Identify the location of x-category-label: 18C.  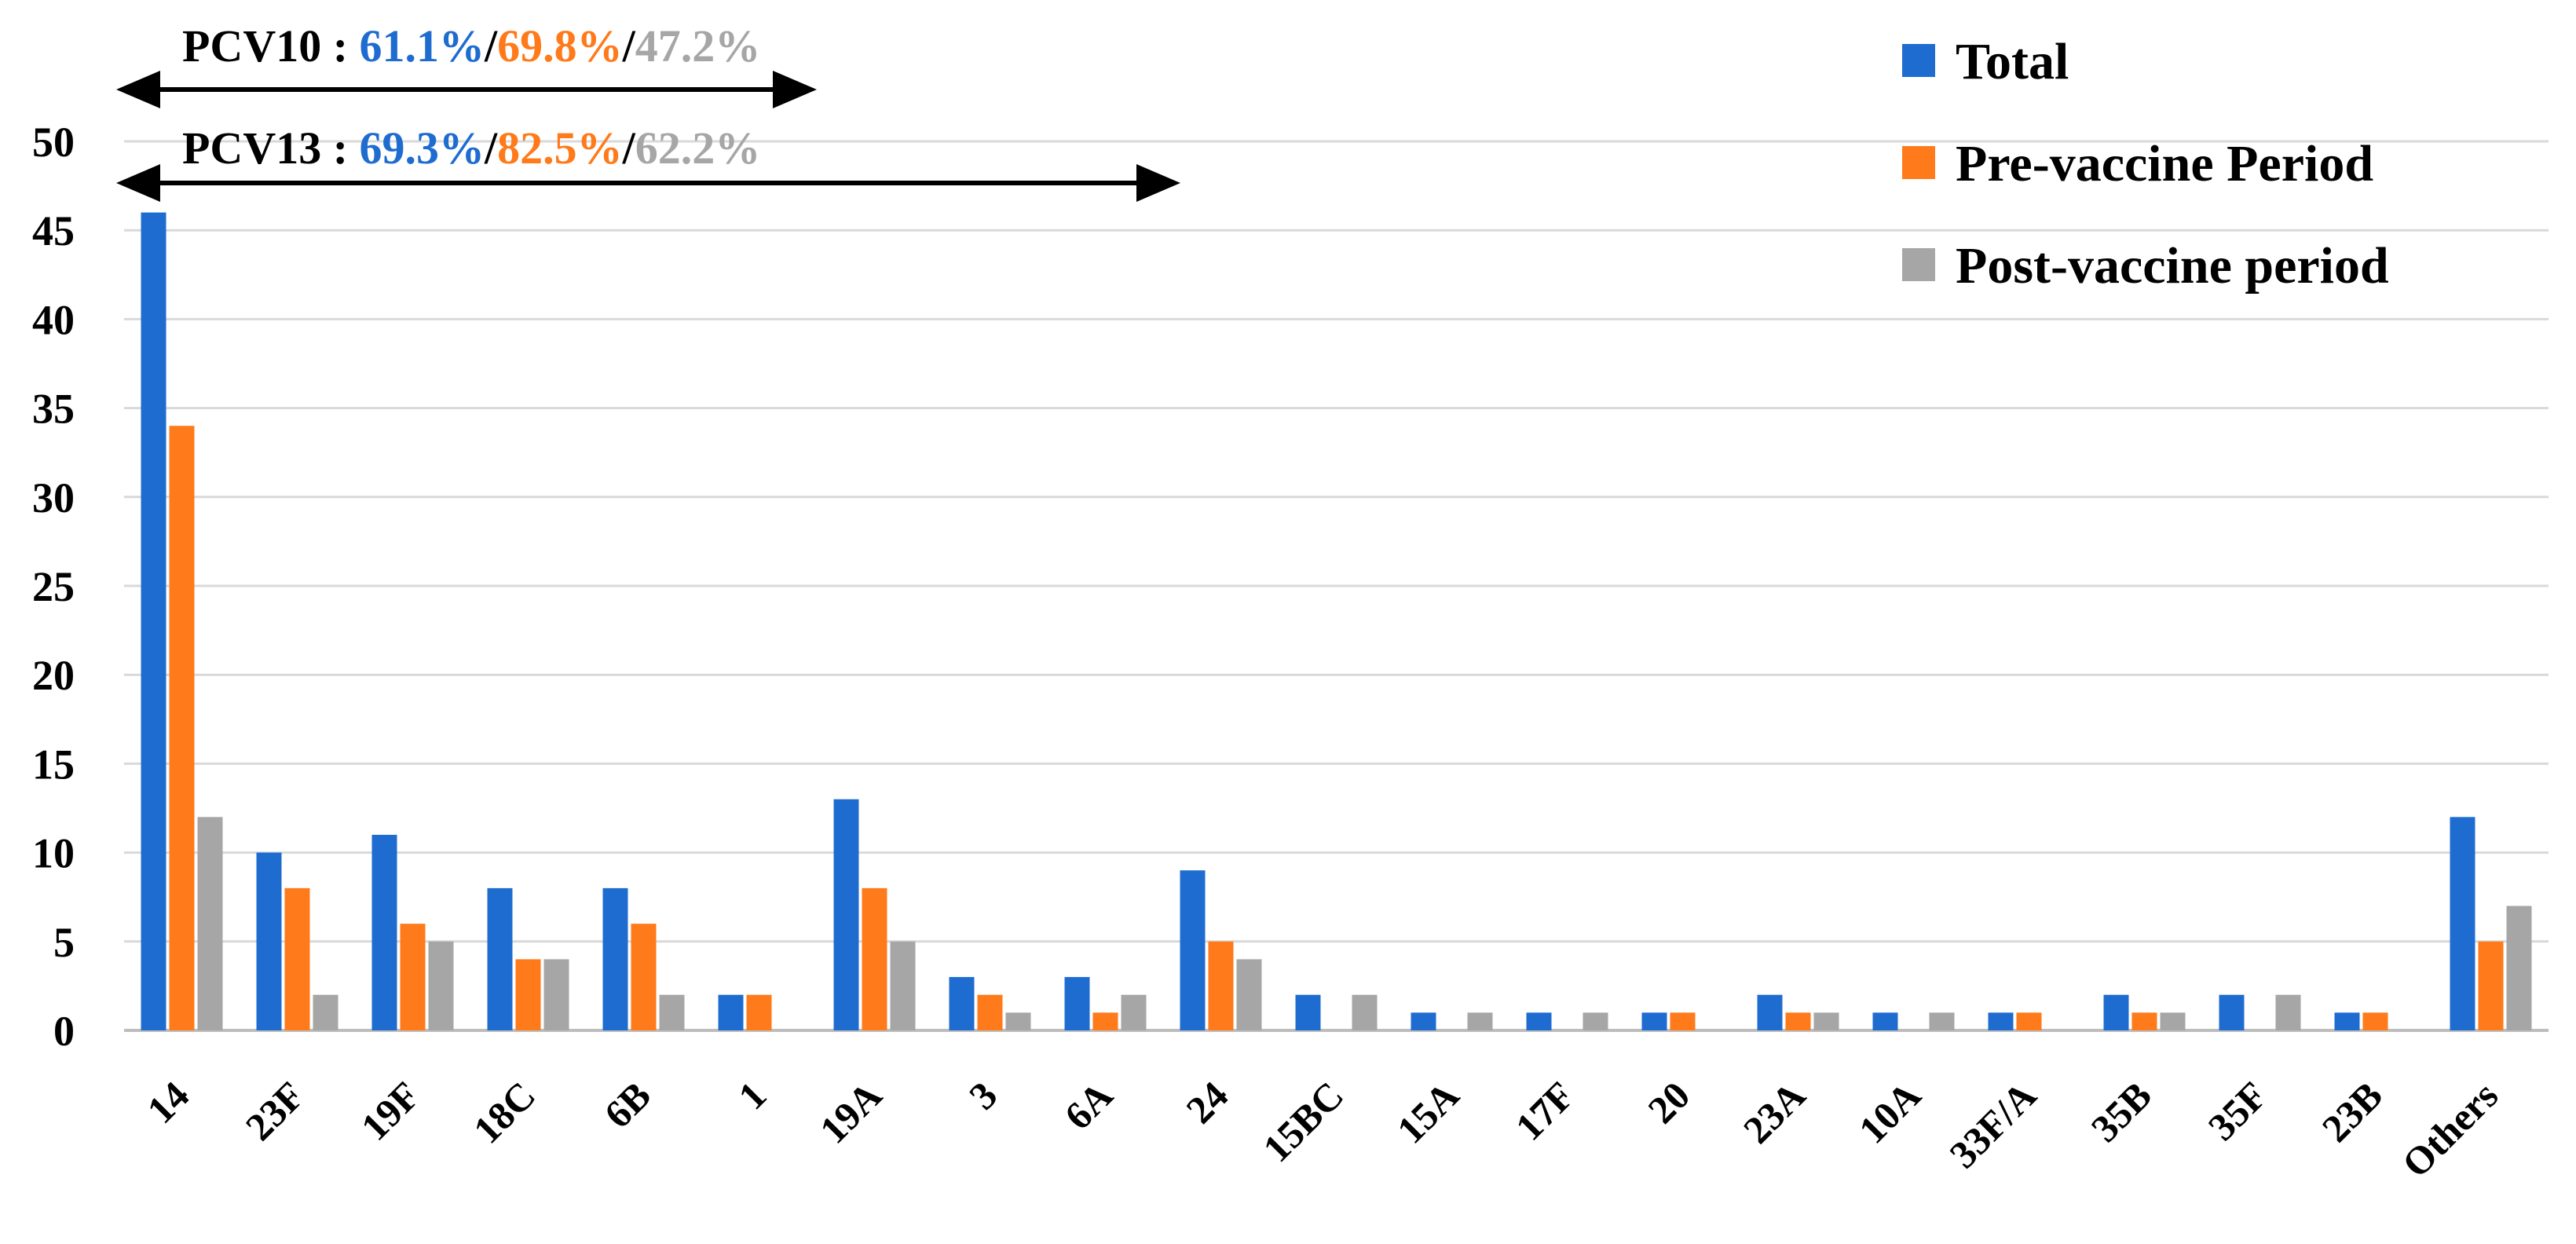
(504, 1112).